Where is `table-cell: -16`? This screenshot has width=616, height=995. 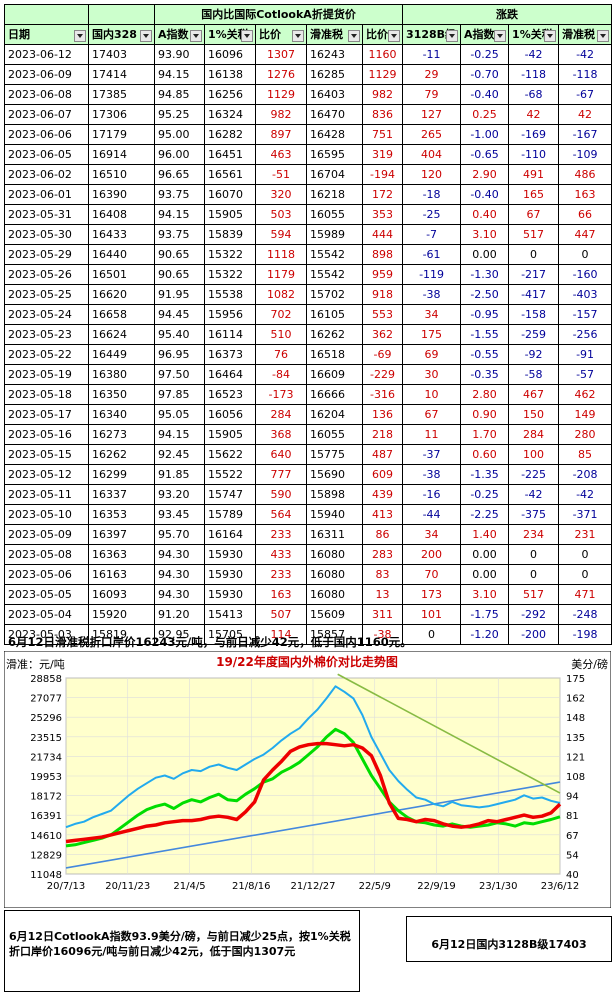 table-cell: -16 is located at coordinates (432, 494).